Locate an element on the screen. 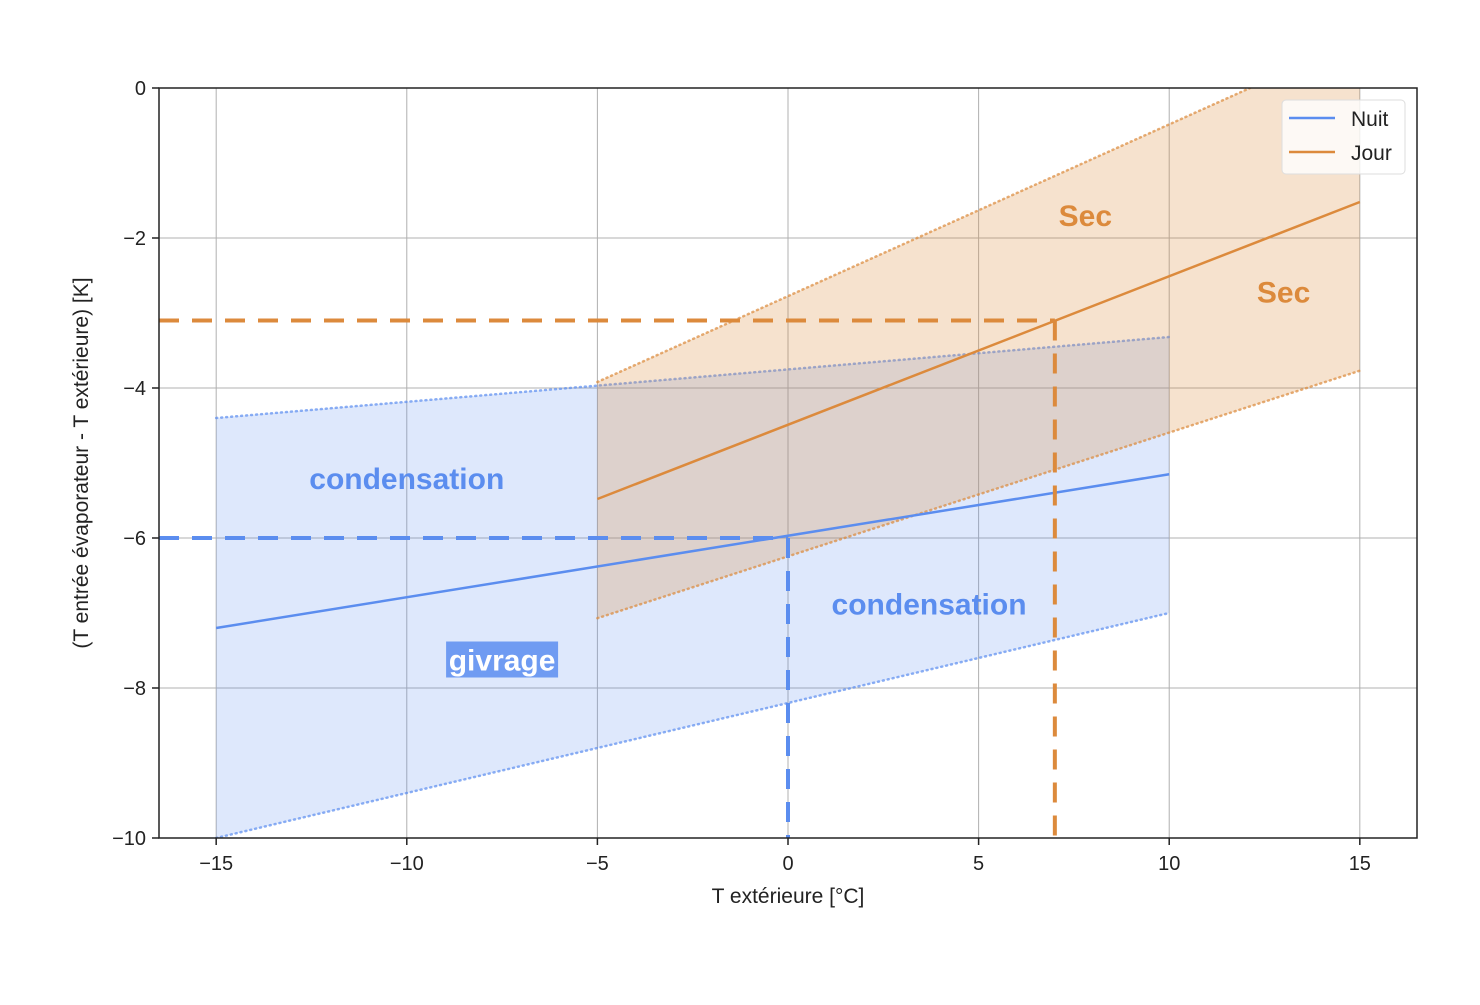 The width and height of the screenshot is (1480, 1005). x-tick-label: −5 is located at coordinates (597, 864).